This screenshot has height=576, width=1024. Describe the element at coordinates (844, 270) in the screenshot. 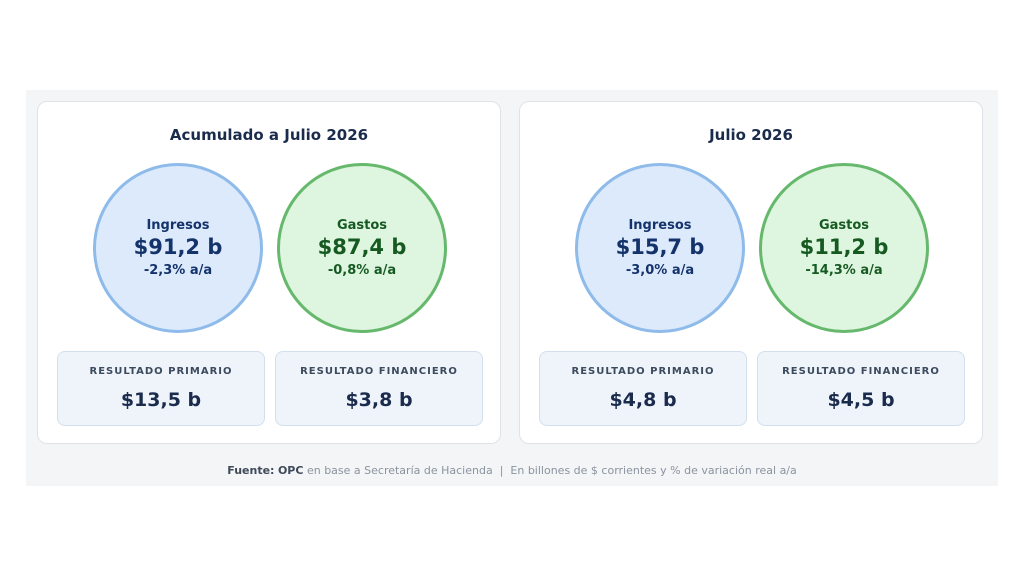

I see `gastos-variation: -14,3% a/a` at that location.